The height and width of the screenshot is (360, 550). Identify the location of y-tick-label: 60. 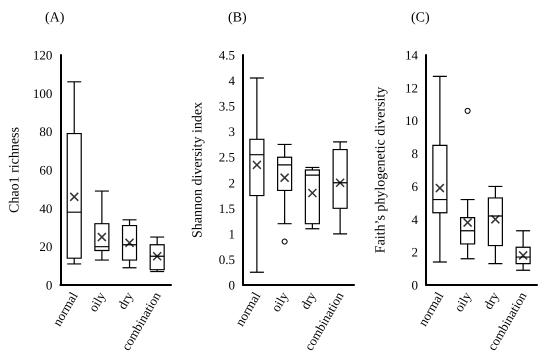
(45, 170).